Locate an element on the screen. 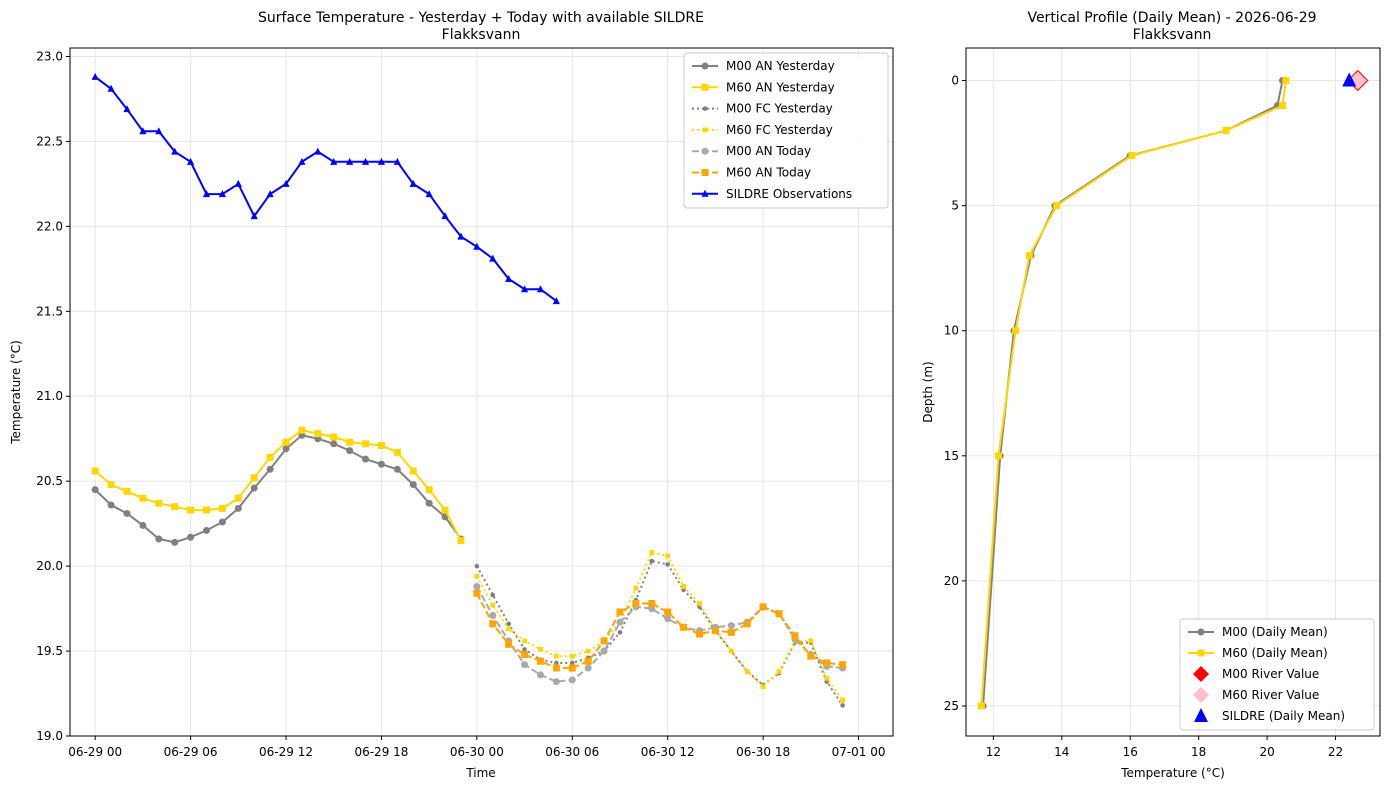  left-x-tick-label: 06-29 12 is located at coordinates (286, 752).